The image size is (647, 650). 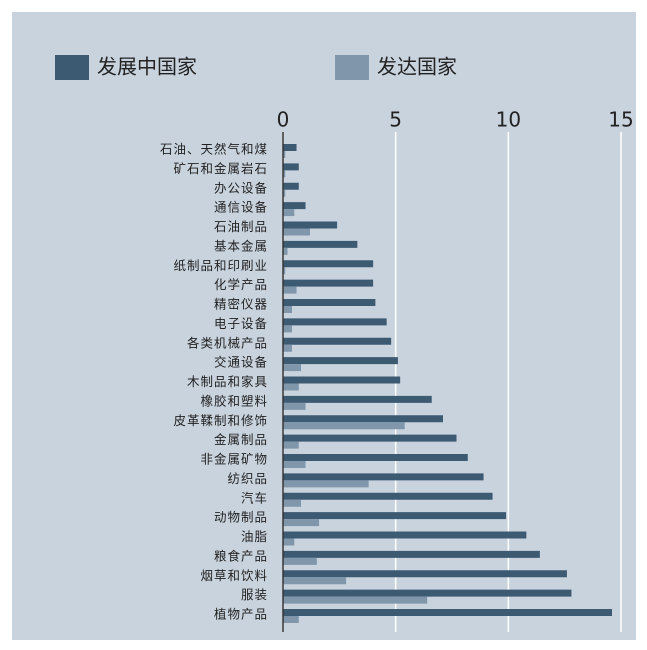 What do you see at coordinates (234, 400) in the screenshot?
I see `y-tick-label: 橡胶和塑料` at bounding box center [234, 400].